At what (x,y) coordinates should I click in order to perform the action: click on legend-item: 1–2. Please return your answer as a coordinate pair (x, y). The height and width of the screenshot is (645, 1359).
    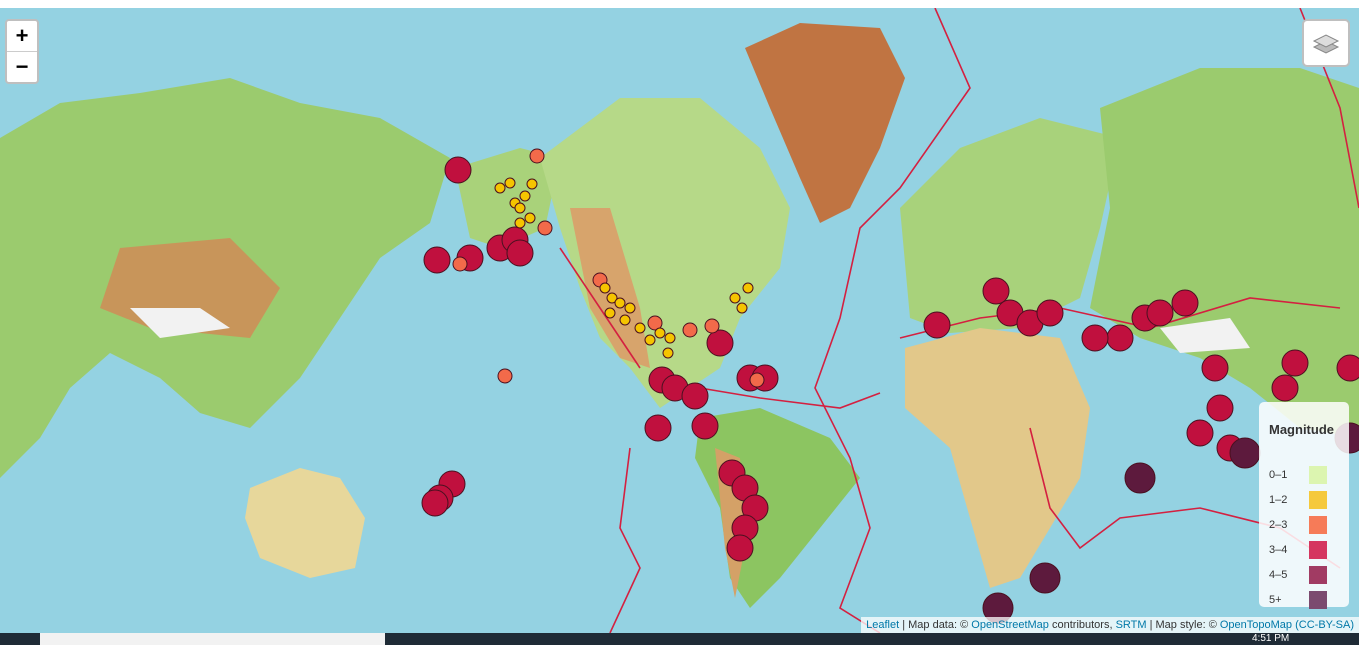
    Looking at the image, I should click on (1305, 500).